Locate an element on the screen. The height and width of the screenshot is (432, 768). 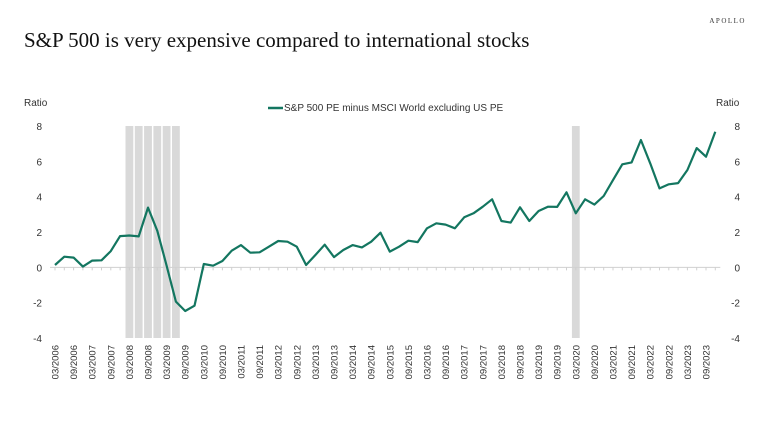
x-tick-label: 03/2012 is located at coordinates (279, 362).